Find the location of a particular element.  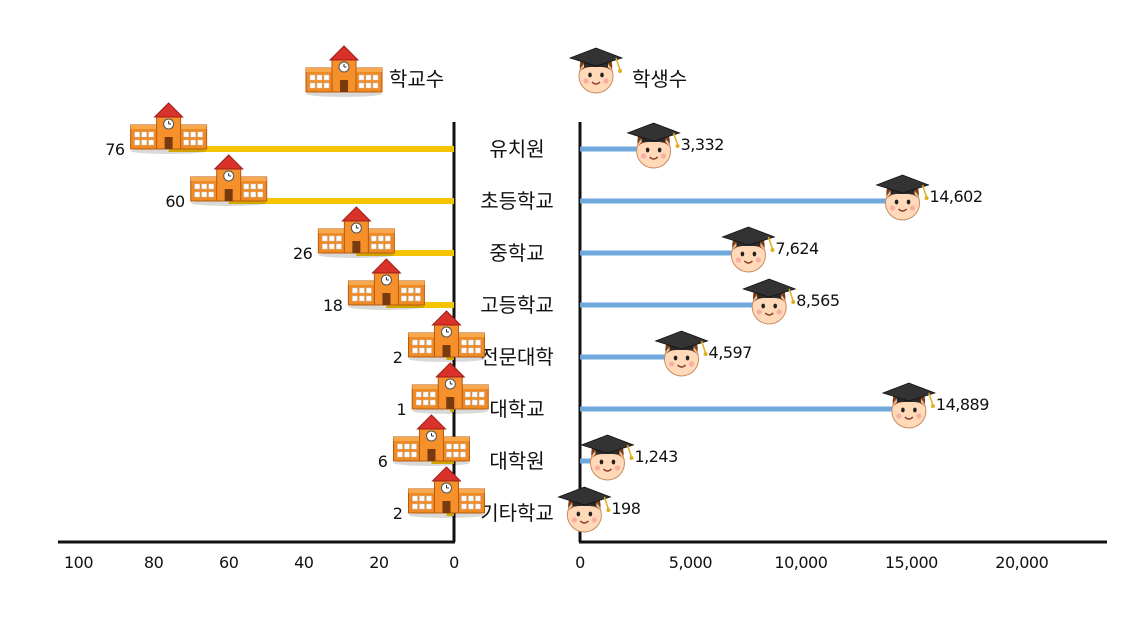

category-label: 대학교 is located at coordinates (516, 409).